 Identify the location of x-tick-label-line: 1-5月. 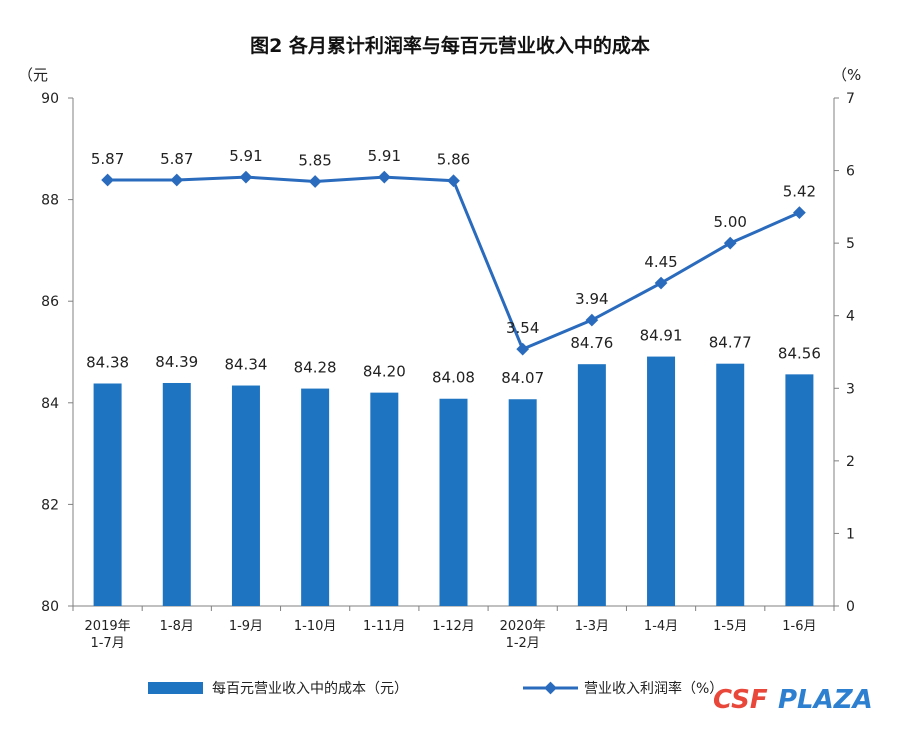
(730, 626).